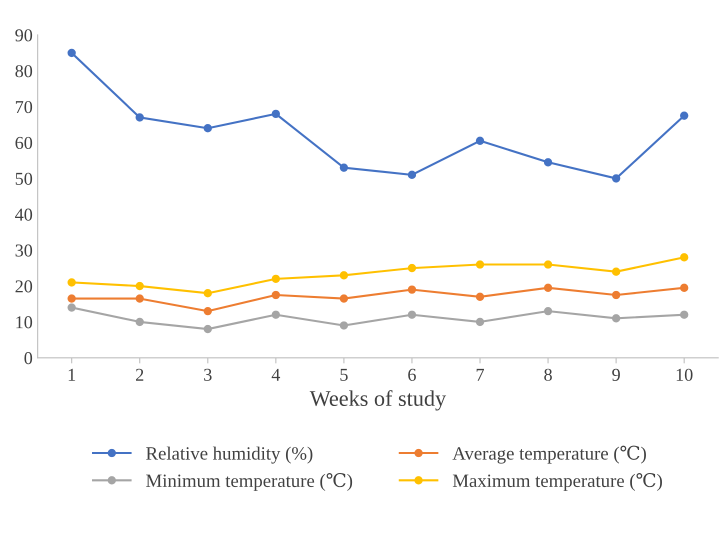 The image size is (724, 538). I want to click on x-tick-label: 10, so click(684, 374).